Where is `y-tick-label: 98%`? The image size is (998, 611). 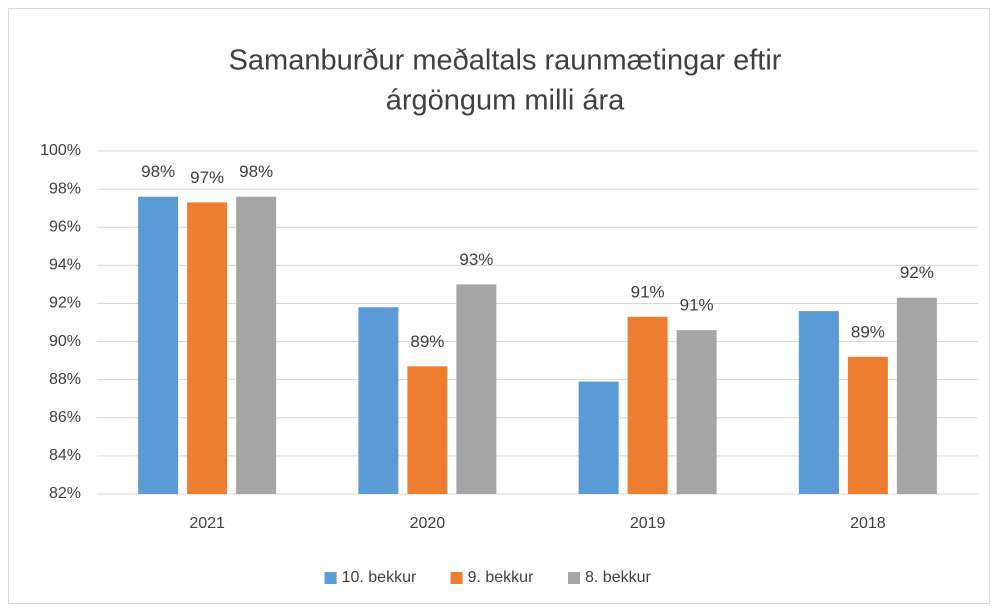
y-tick-label: 98% is located at coordinates (65, 188).